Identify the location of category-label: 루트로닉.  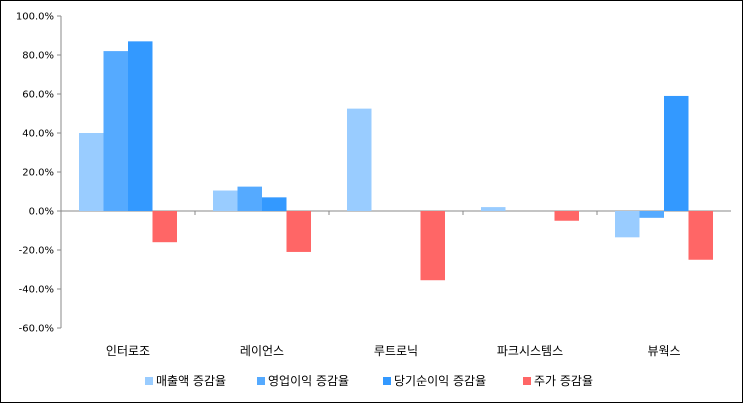
(396, 351).